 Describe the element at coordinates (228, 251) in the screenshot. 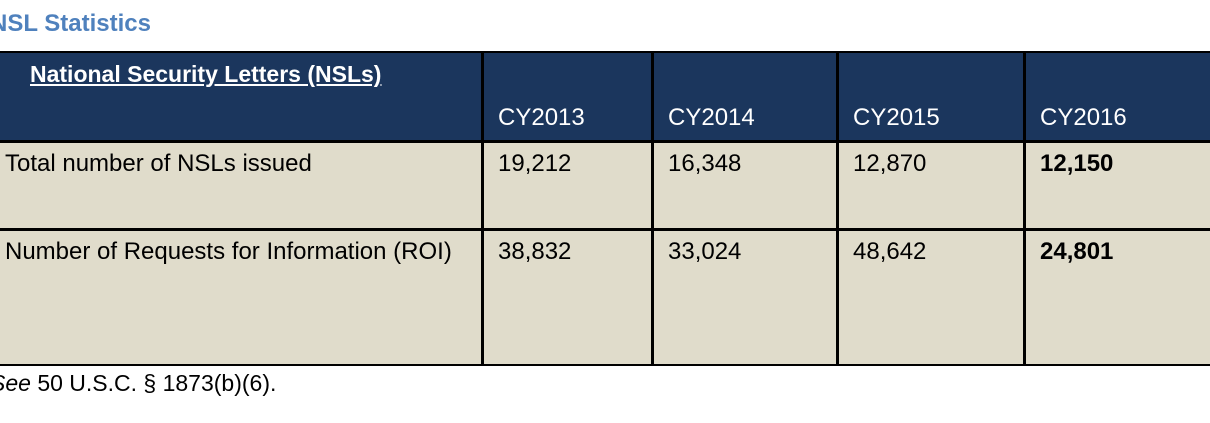

I see `row-label: Number of Requests for Information (ROI)` at that location.